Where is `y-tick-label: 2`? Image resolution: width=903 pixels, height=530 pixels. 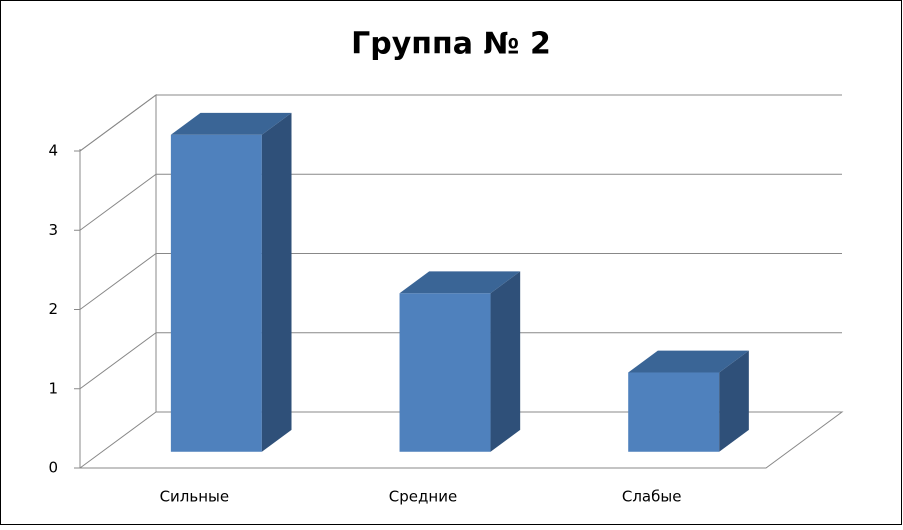 y-tick-label: 2 is located at coordinates (53, 309).